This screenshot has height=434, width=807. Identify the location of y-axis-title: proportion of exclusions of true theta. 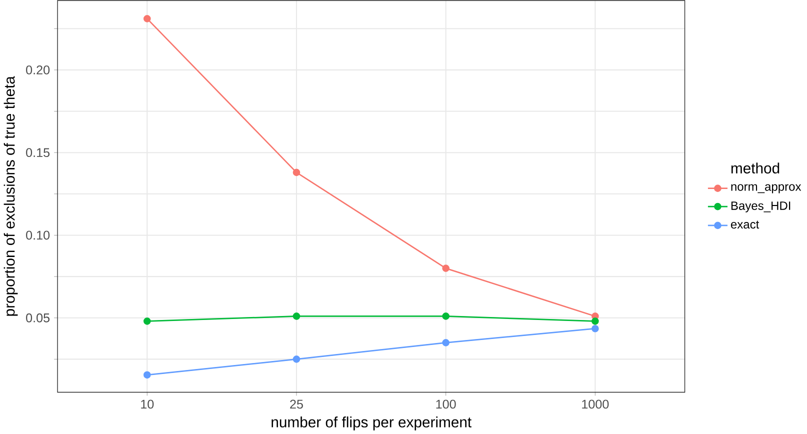
(11, 196).